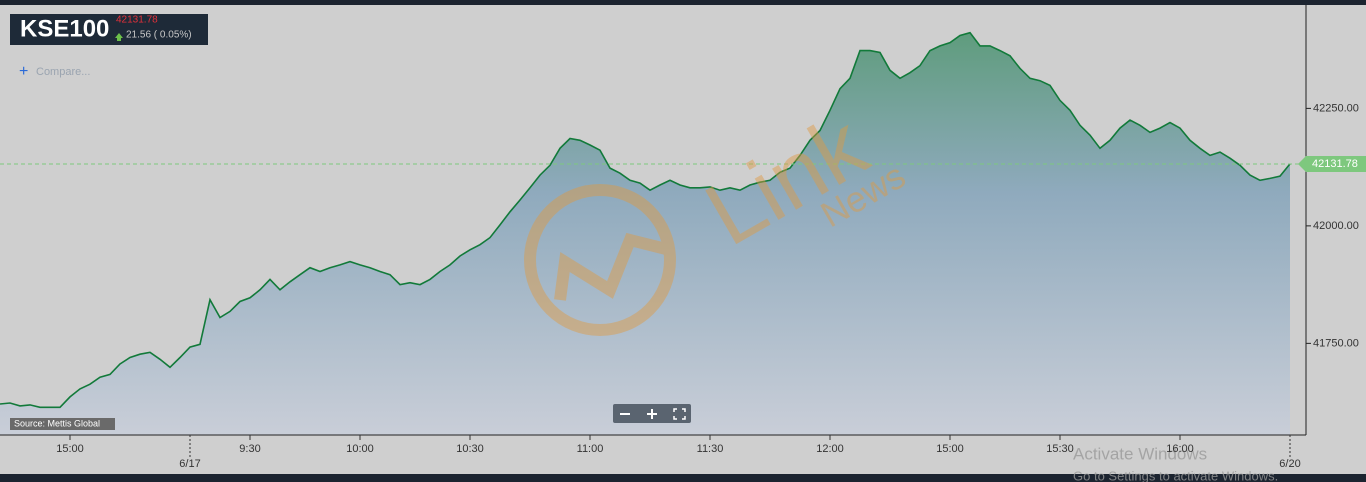  I want to click on x-tick-label: 10:30, so click(470, 449).